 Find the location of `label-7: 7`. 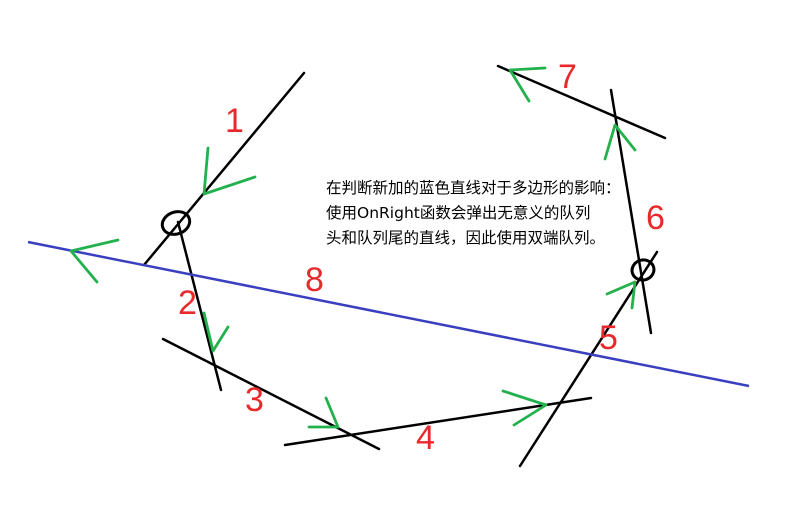

label-7: 7 is located at coordinates (567, 77).